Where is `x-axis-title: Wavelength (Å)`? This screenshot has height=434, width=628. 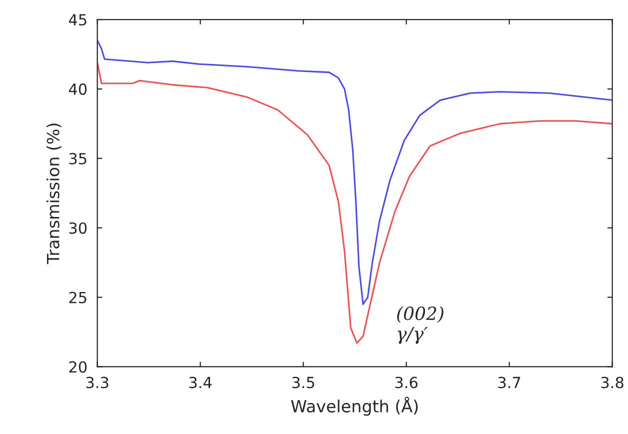 x-axis-title: Wavelength (Å) is located at coordinates (354, 406).